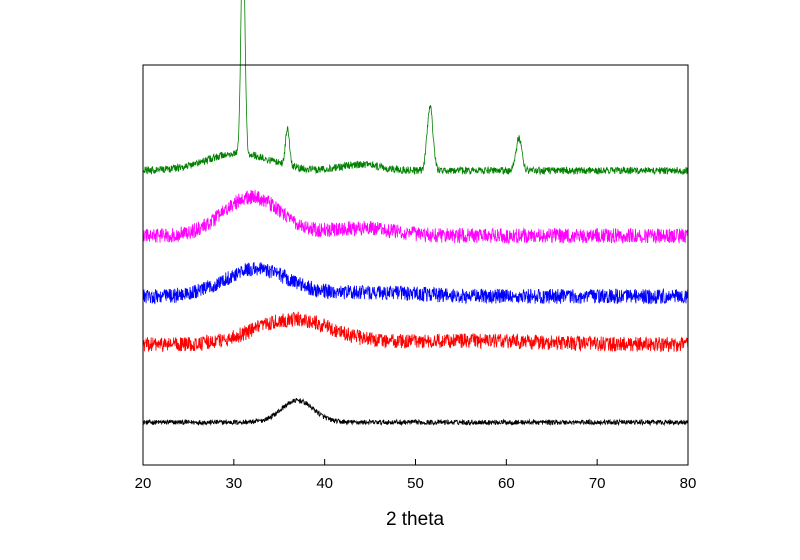  Describe the element at coordinates (415, 519) in the screenshot. I see `x-axis-title: 2 theta` at that location.